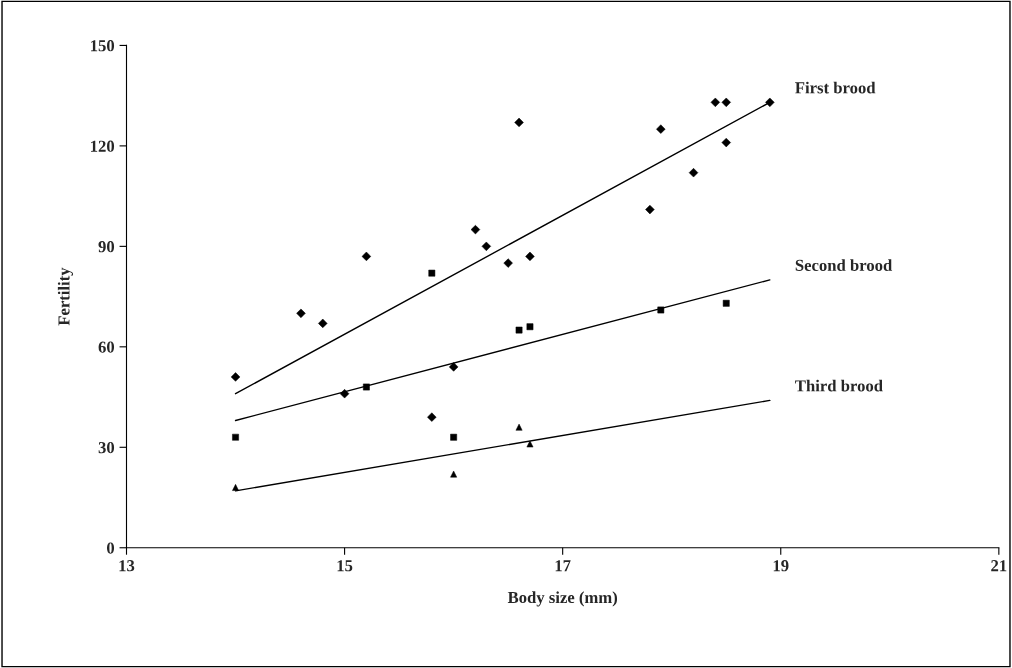 Image resolution: width=1012 pixels, height=668 pixels. Describe the element at coordinates (106, 247) in the screenshot. I see `y-tick-label: 90` at that location.